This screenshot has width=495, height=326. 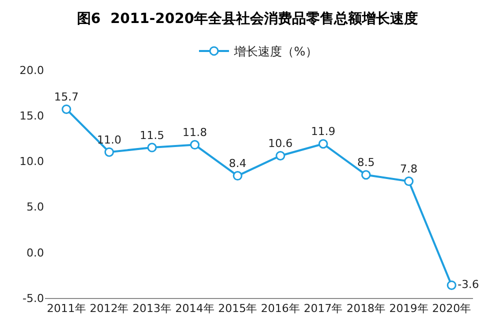 What do you see at coordinates (238, 309) in the screenshot?
I see `x-tick-label: 2015年` at bounding box center [238, 309].